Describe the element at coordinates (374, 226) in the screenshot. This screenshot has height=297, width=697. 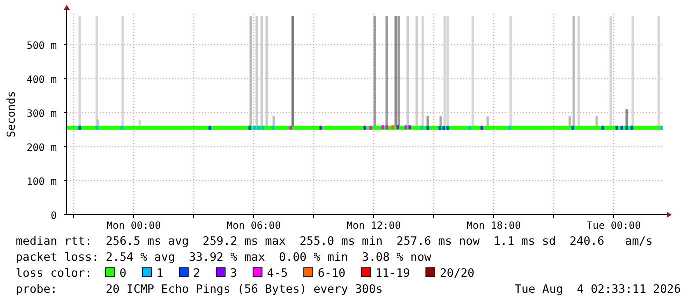
I see `x-tick-label: Mon 12:00` at that location.